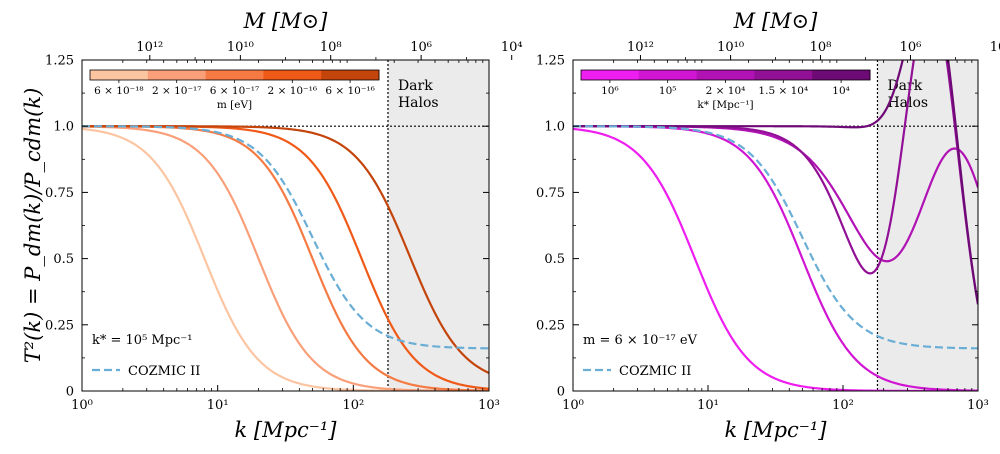  What do you see at coordinates (725, 105) in the screenshot?
I see `colorbar-label: k* [Mpc⁻¹]` at bounding box center [725, 105].